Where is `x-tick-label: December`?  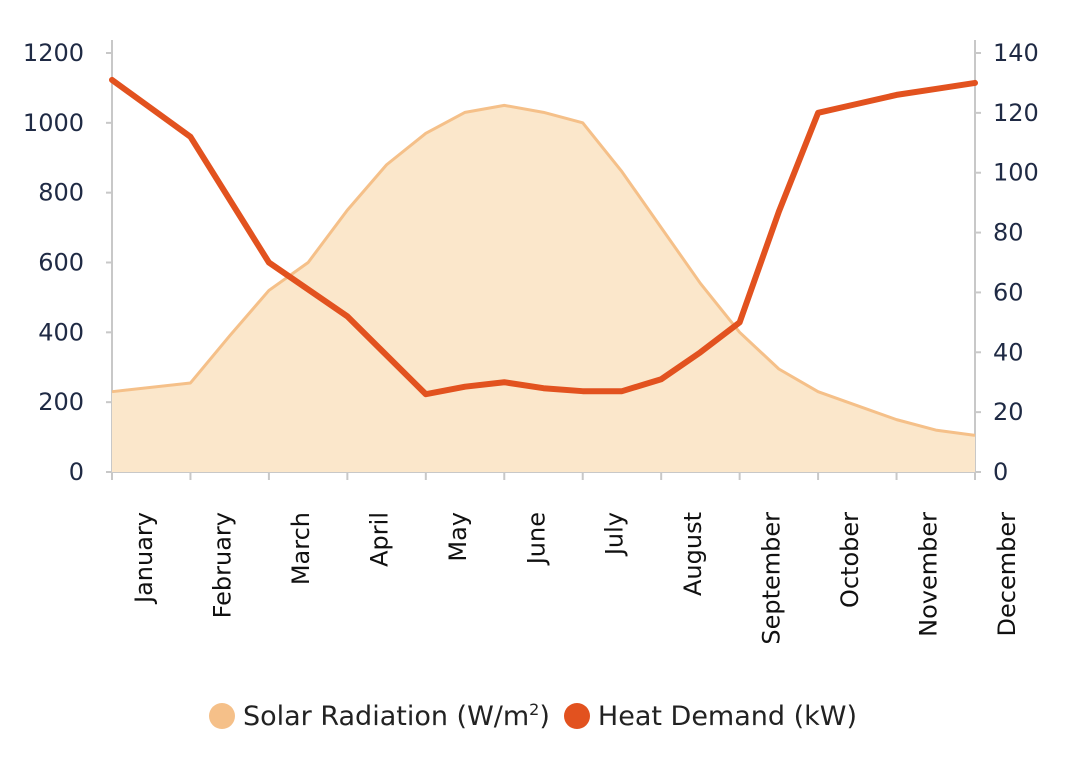
x-tick-label: December is located at coordinates (1007, 574).